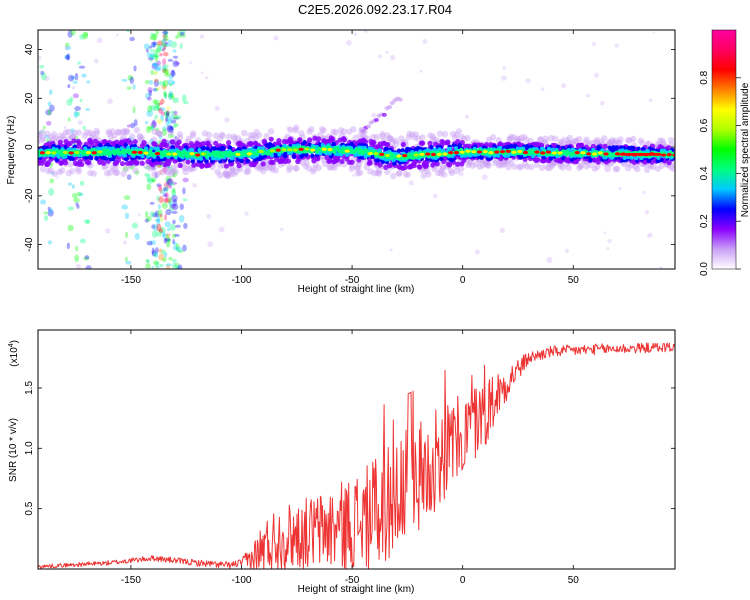 The width and height of the screenshot is (750, 600). Describe the element at coordinates (29, 50) in the screenshot. I see `y-tick-label: 40` at that location.